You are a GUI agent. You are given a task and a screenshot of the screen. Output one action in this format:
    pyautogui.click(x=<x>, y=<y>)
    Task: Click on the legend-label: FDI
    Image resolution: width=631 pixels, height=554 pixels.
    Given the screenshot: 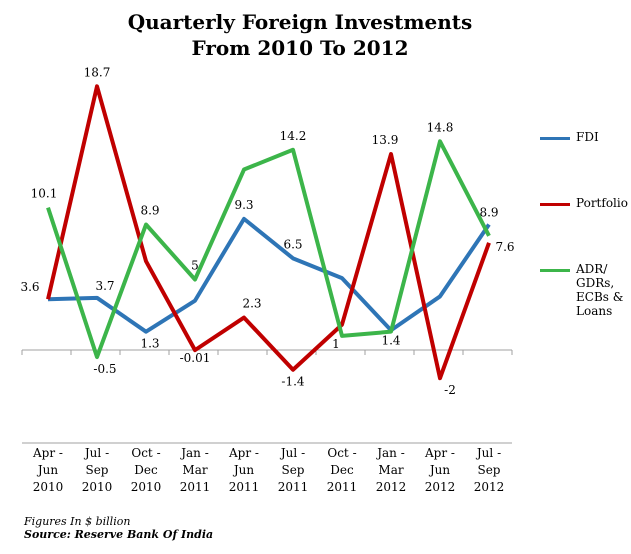 What is the action you would take?
    pyautogui.click(x=587, y=137)
    